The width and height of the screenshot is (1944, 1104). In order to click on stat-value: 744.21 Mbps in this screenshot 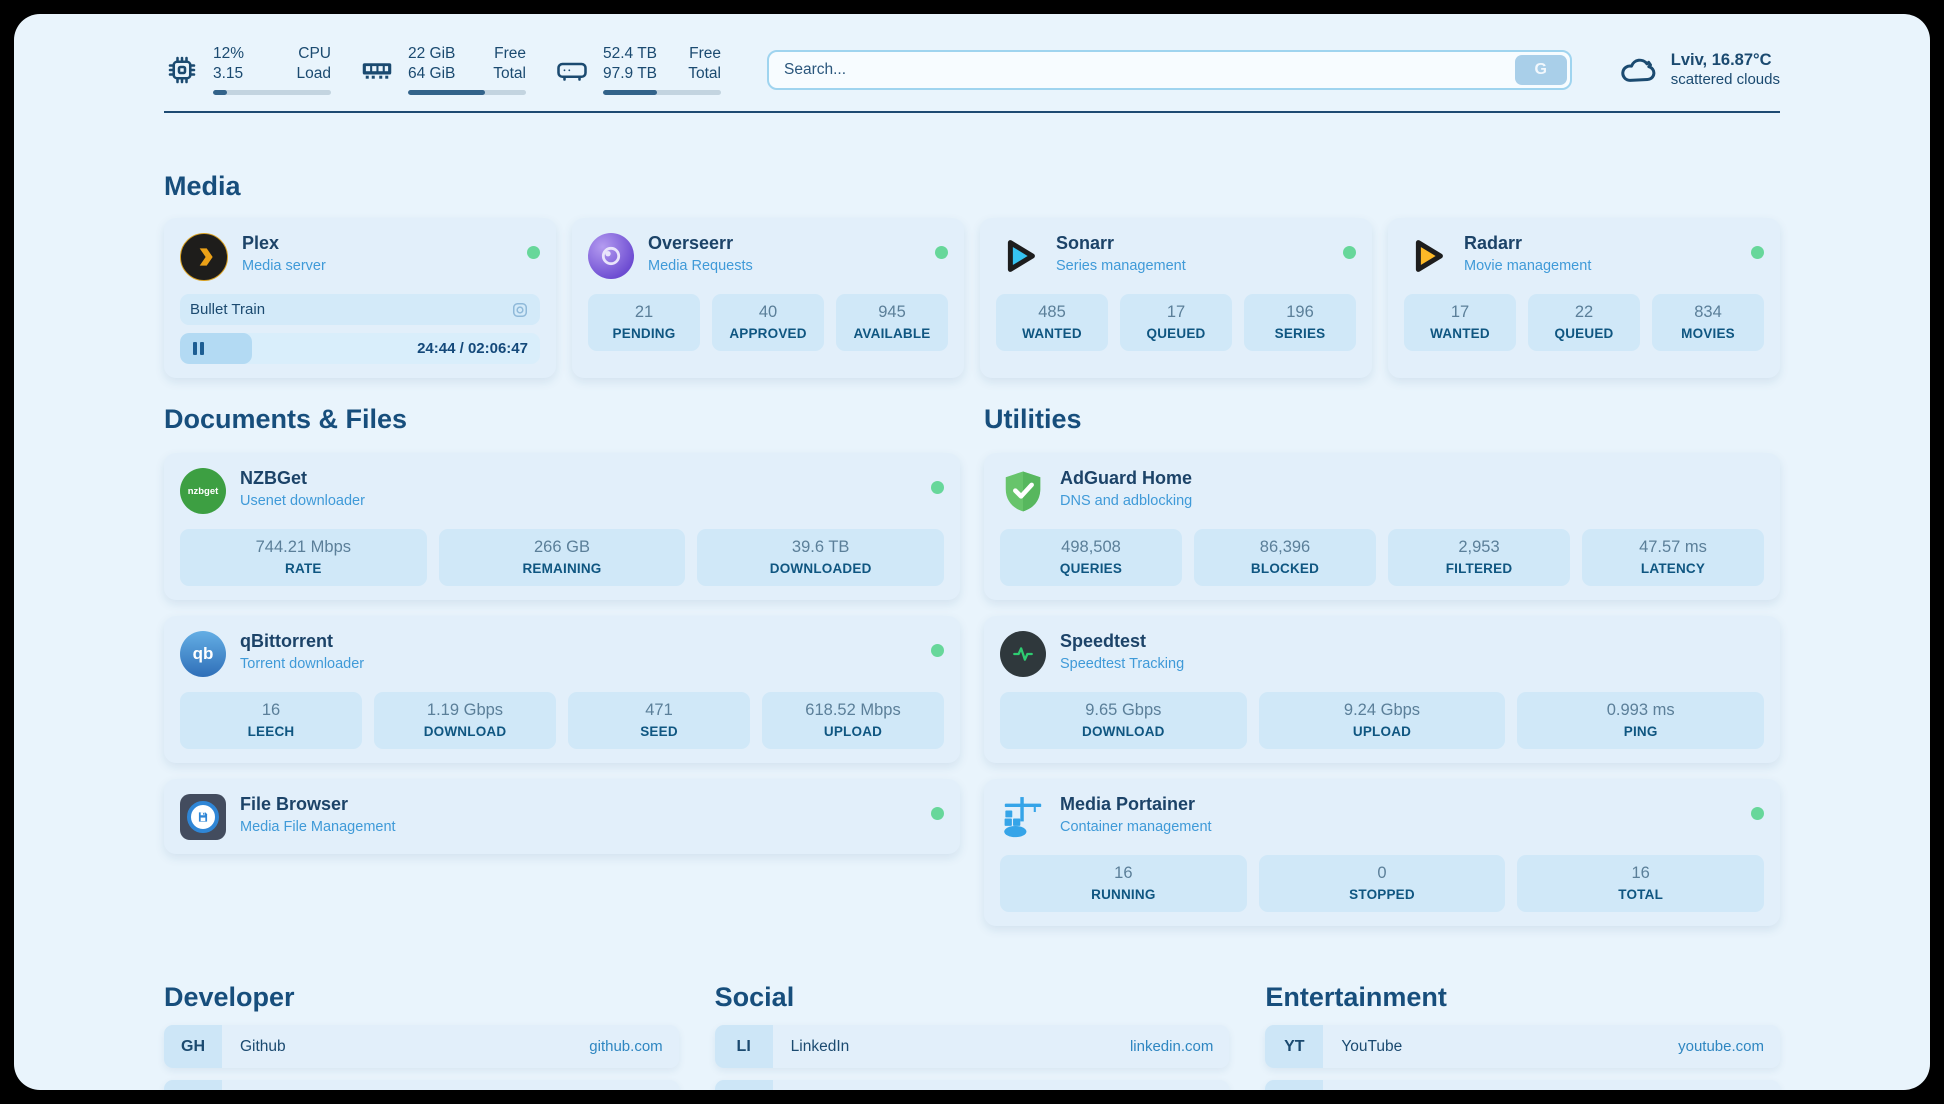, I will do `click(303, 547)`.